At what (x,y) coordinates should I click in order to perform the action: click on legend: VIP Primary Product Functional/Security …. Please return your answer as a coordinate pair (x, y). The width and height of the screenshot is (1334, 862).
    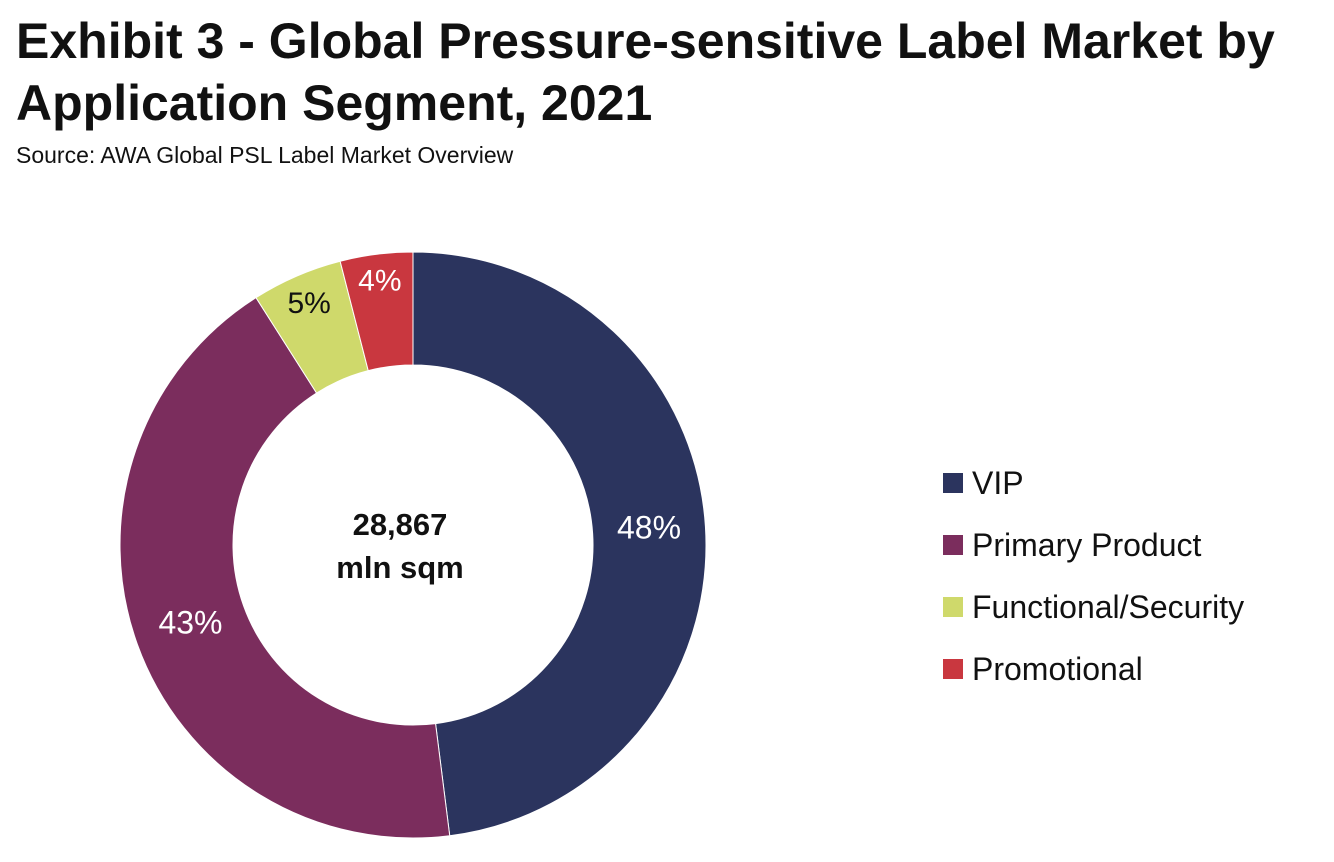
    Looking at the image, I should click on (1093, 576).